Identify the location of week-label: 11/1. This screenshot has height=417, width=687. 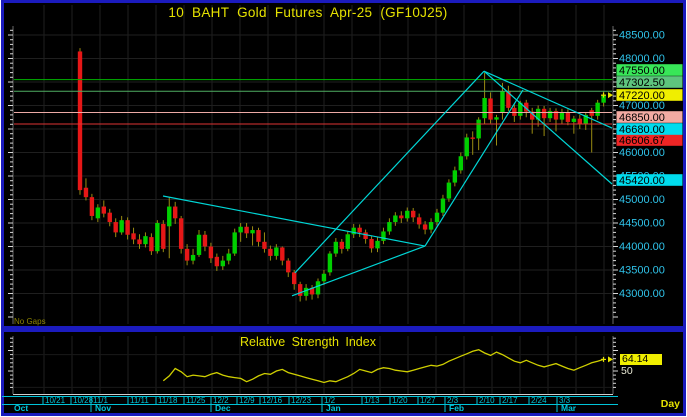
(101, 400).